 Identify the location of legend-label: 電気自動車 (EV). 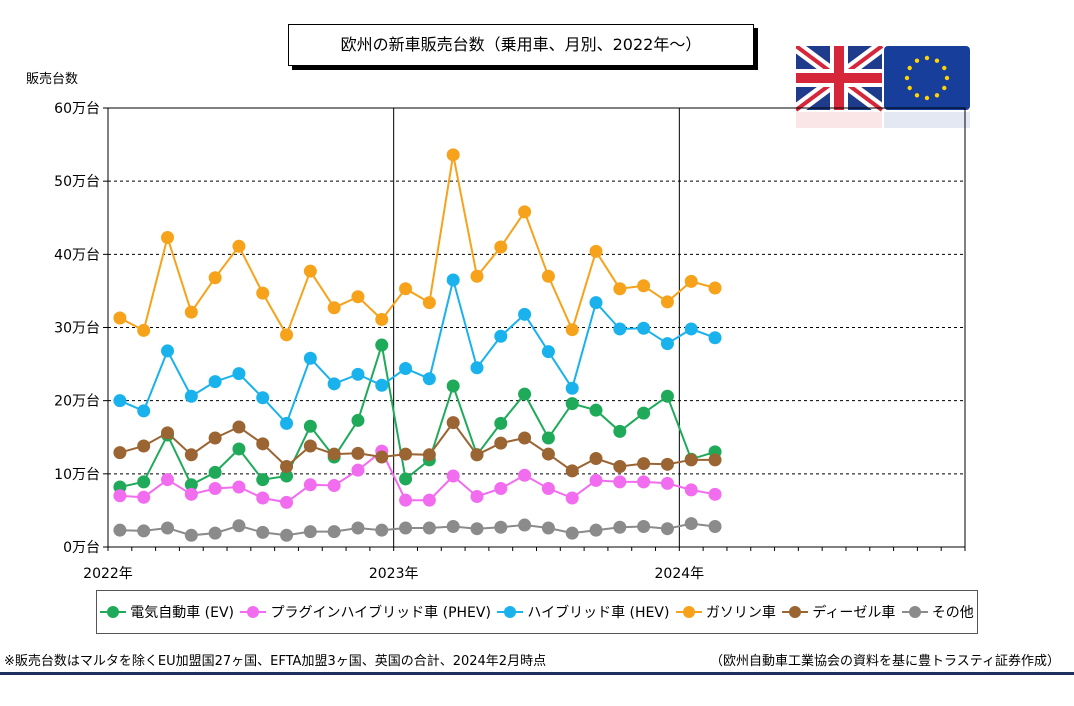
(182, 613).